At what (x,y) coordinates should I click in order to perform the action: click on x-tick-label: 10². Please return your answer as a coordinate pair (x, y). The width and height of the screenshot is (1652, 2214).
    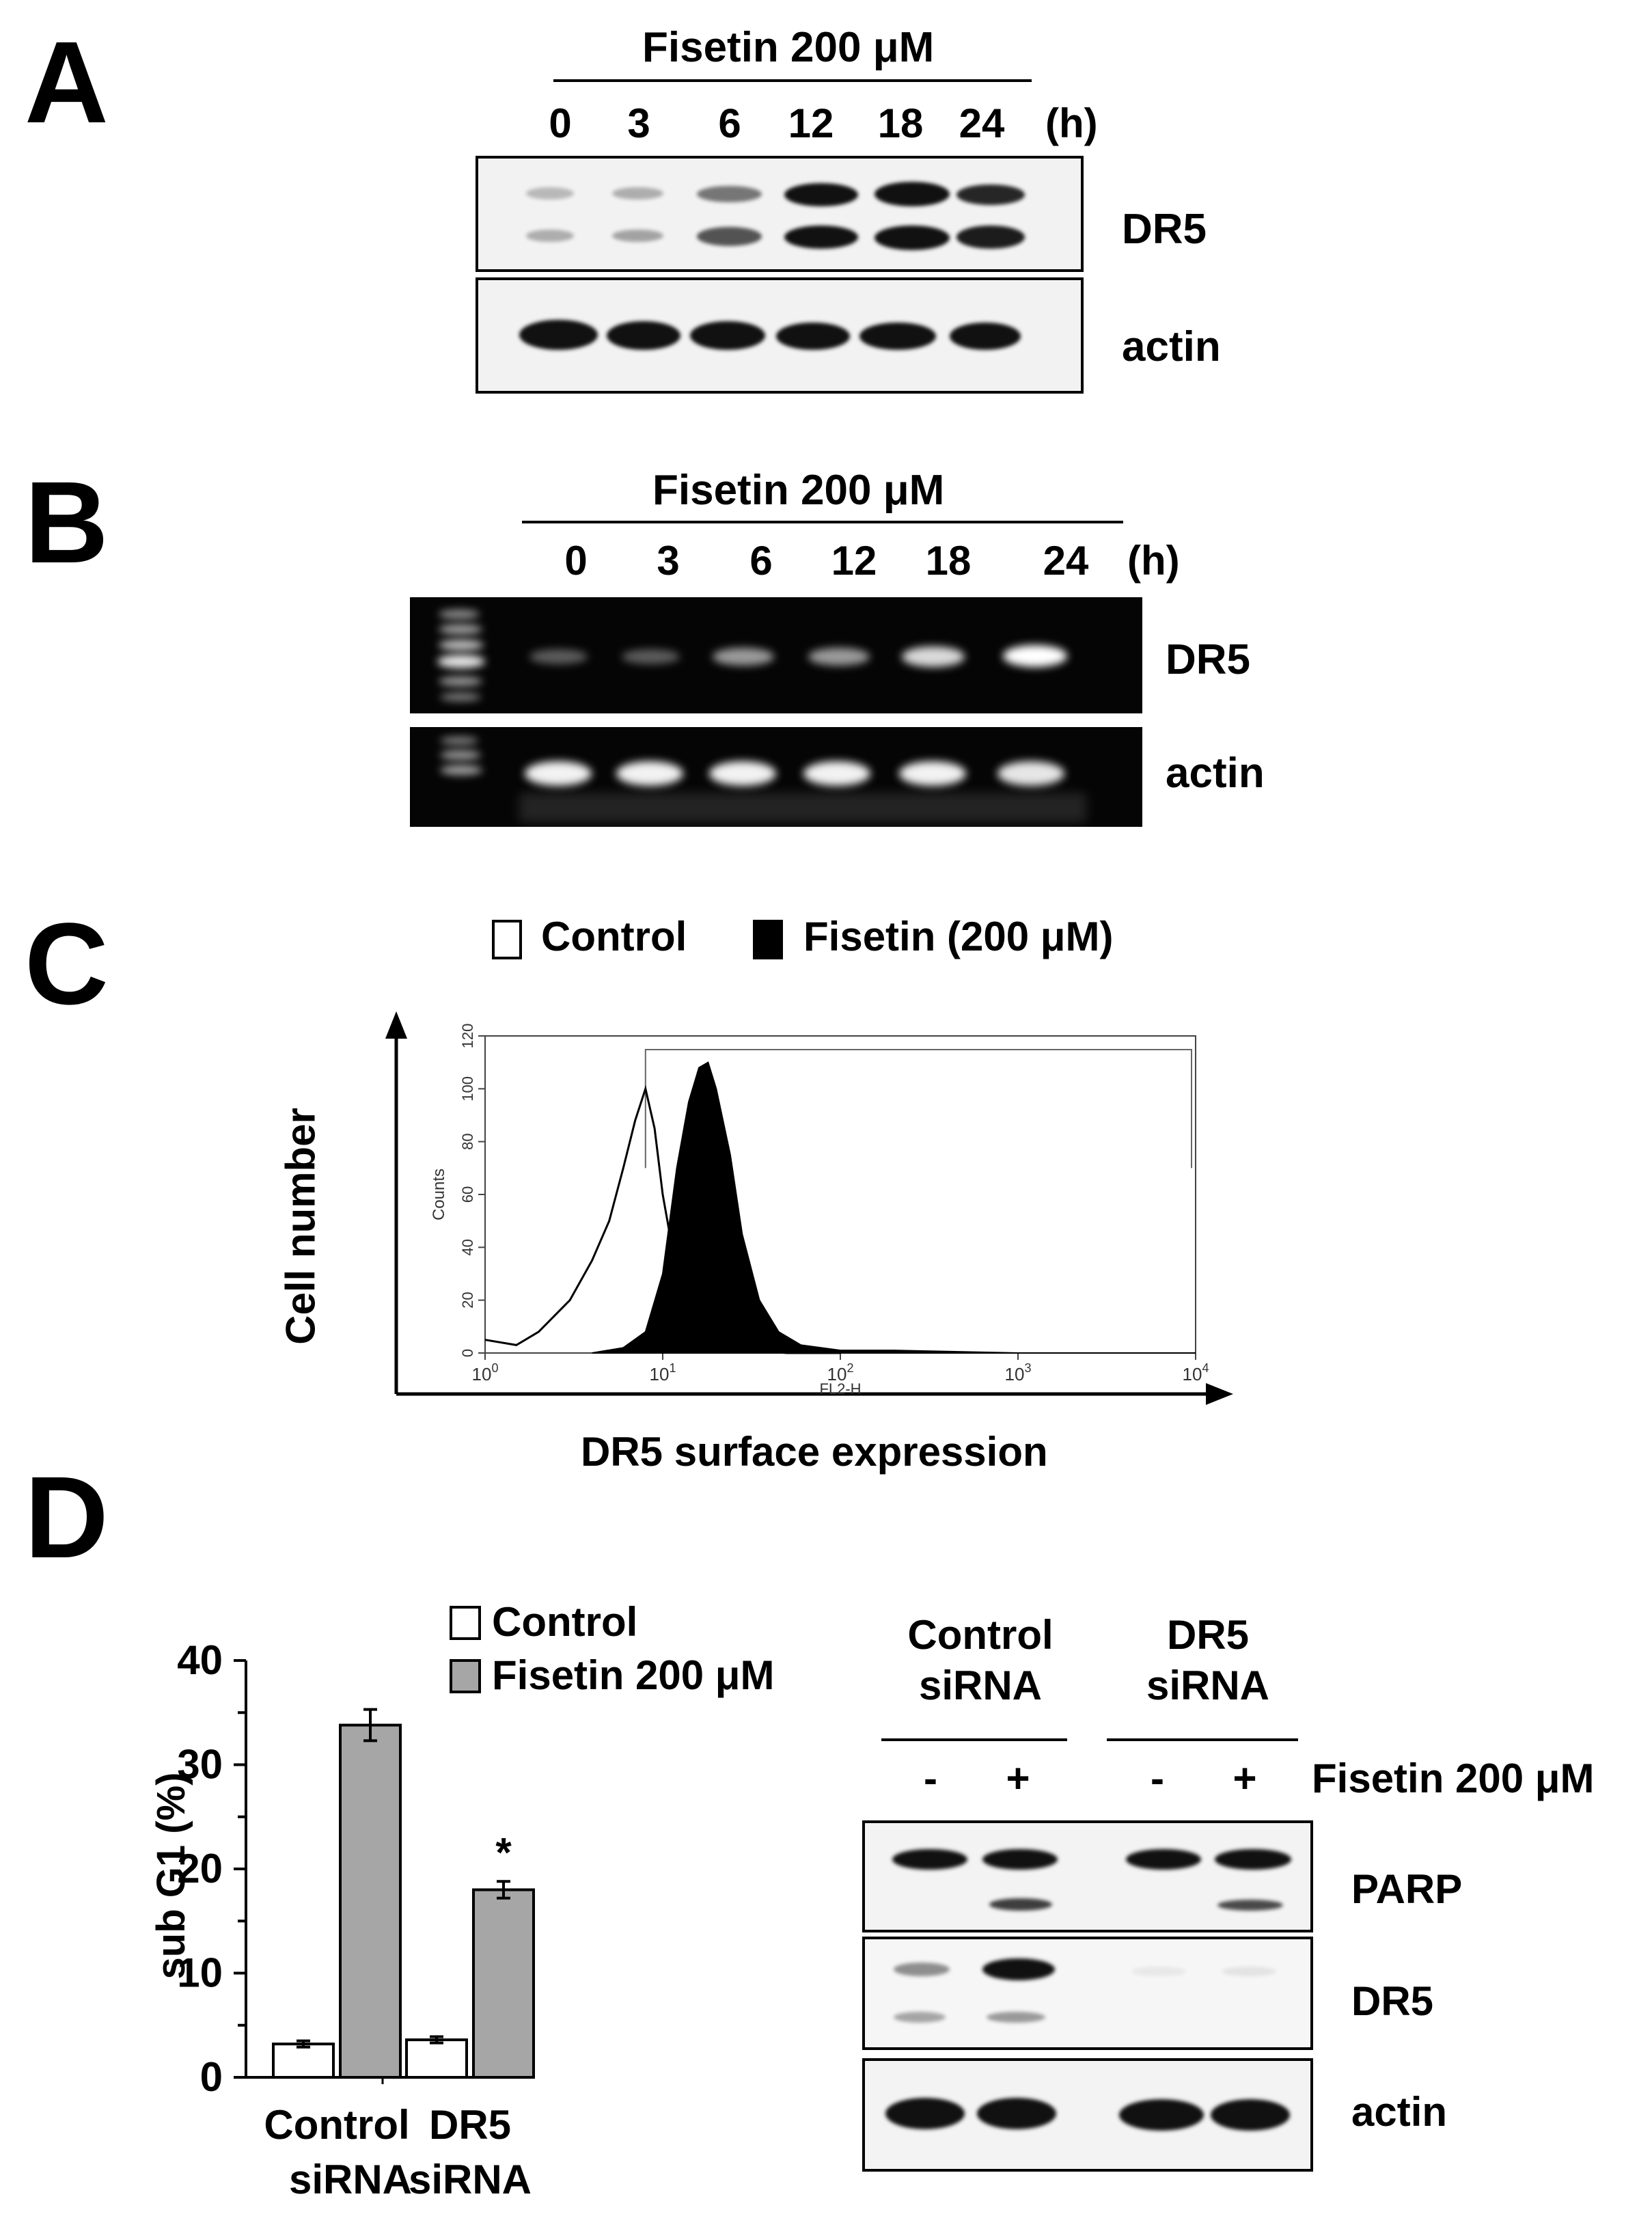
    Looking at the image, I should click on (841, 1372).